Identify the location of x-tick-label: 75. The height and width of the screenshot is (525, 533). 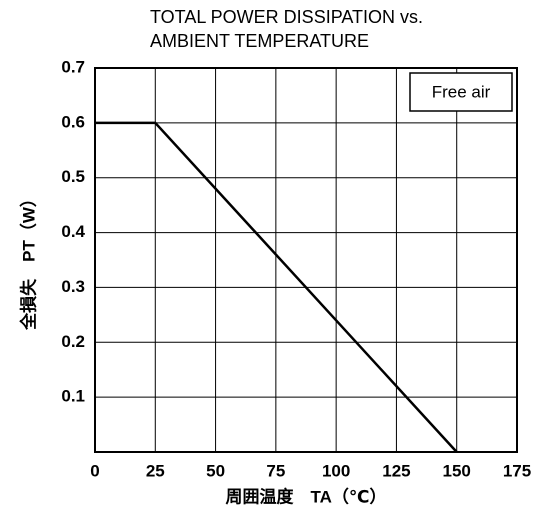
(275, 470).